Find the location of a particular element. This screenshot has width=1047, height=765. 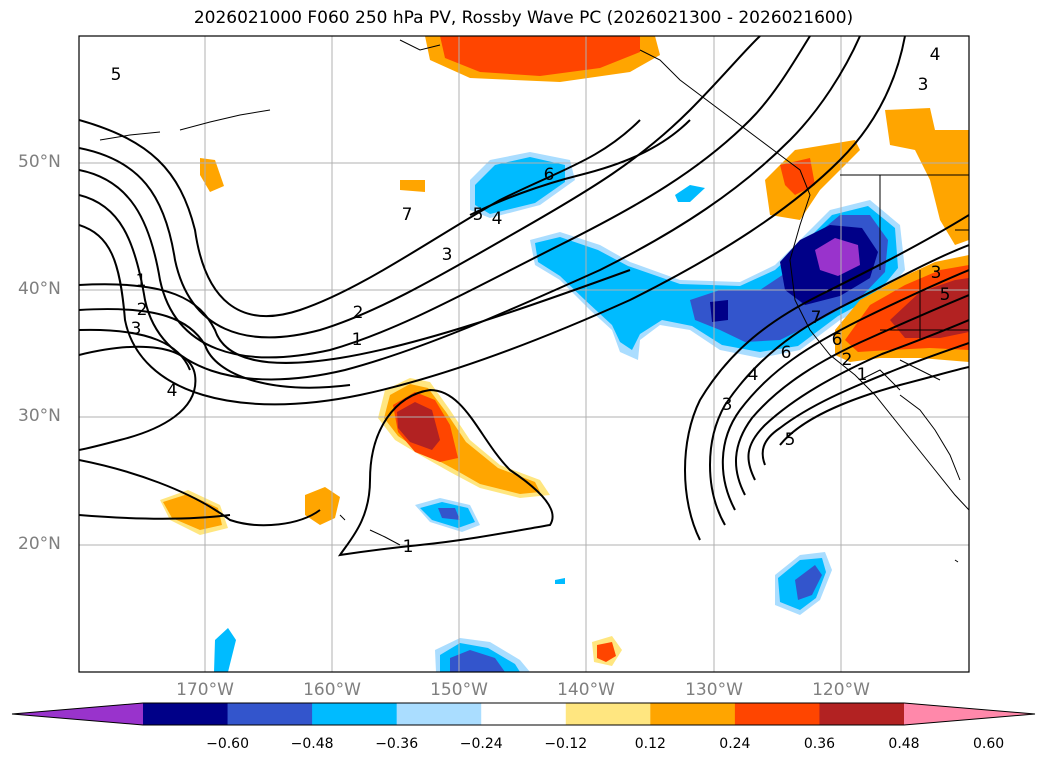

lon-label-170w: 170°W is located at coordinates (205, 690).